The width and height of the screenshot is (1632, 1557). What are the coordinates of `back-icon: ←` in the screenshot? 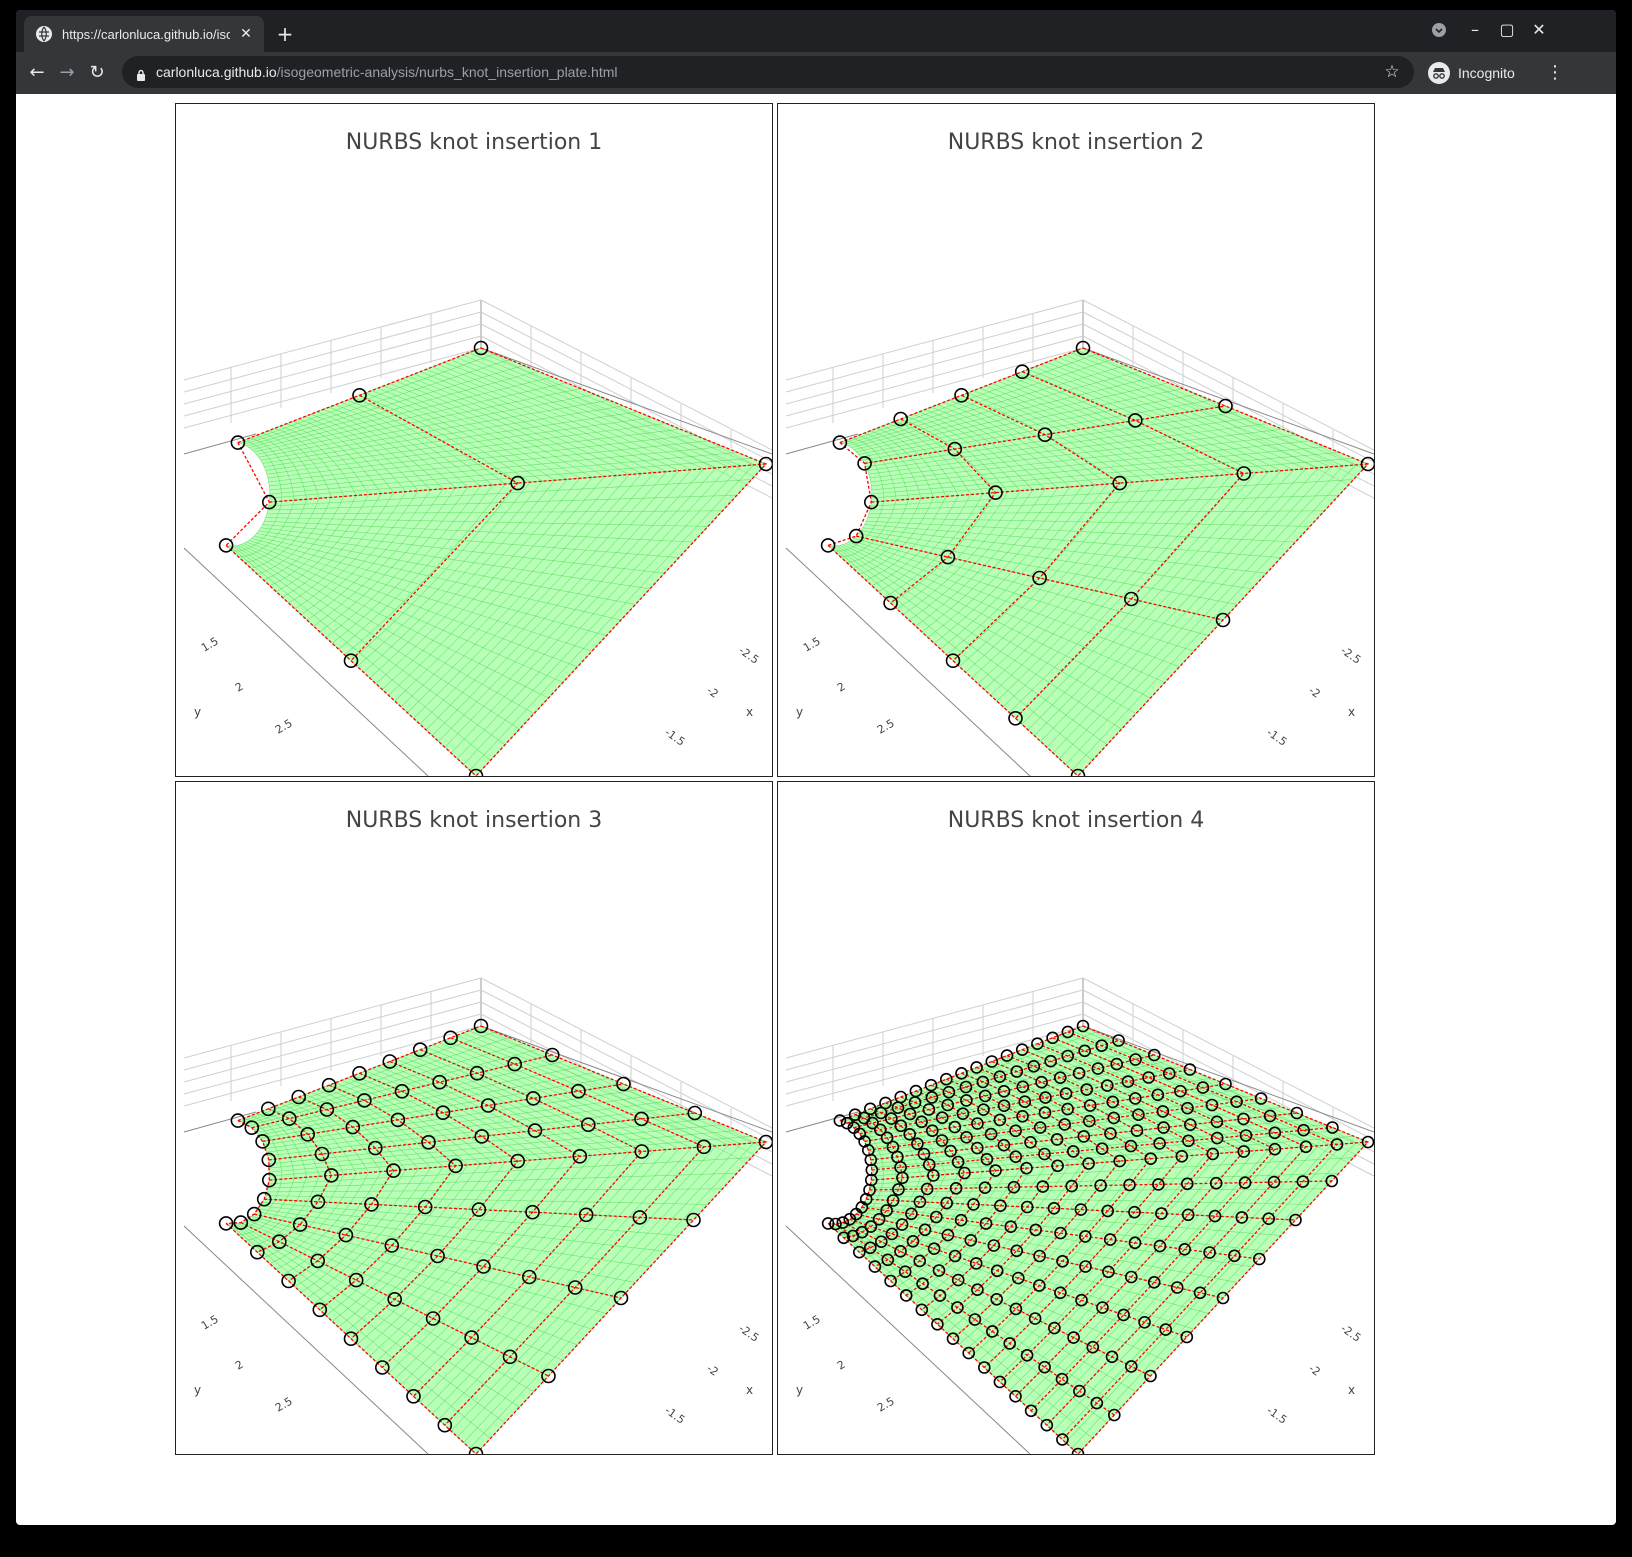 It's located at (37, 72).